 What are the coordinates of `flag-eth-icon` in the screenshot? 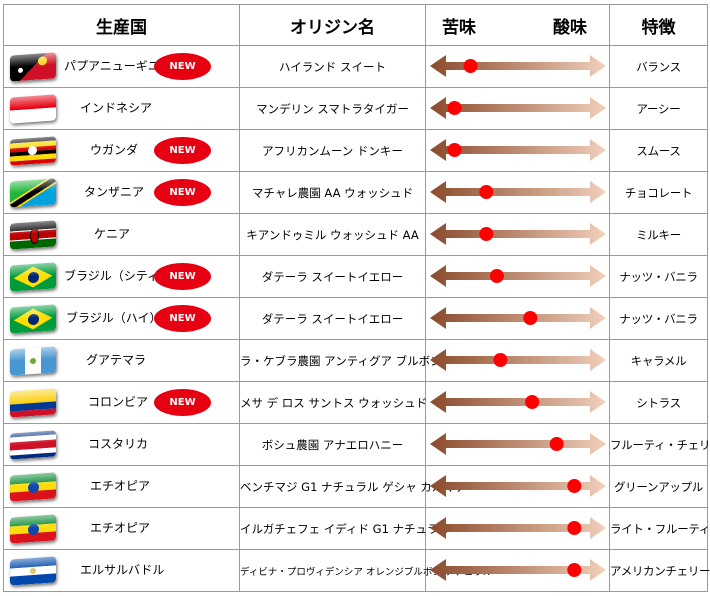 It's located at (33, 487).